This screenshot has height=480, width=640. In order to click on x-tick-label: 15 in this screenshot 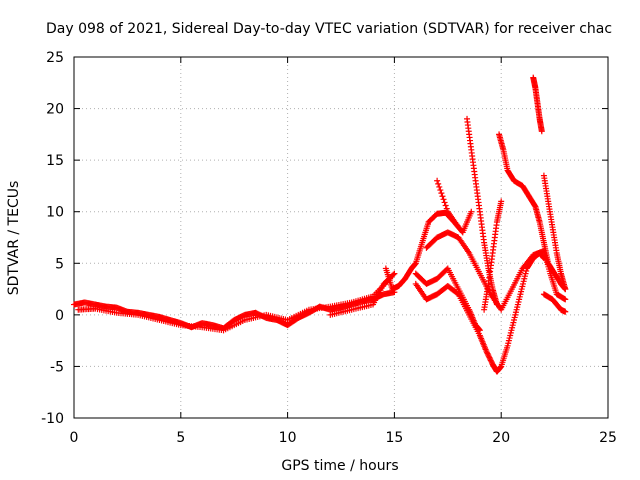, I will do `click(394, 438)`.